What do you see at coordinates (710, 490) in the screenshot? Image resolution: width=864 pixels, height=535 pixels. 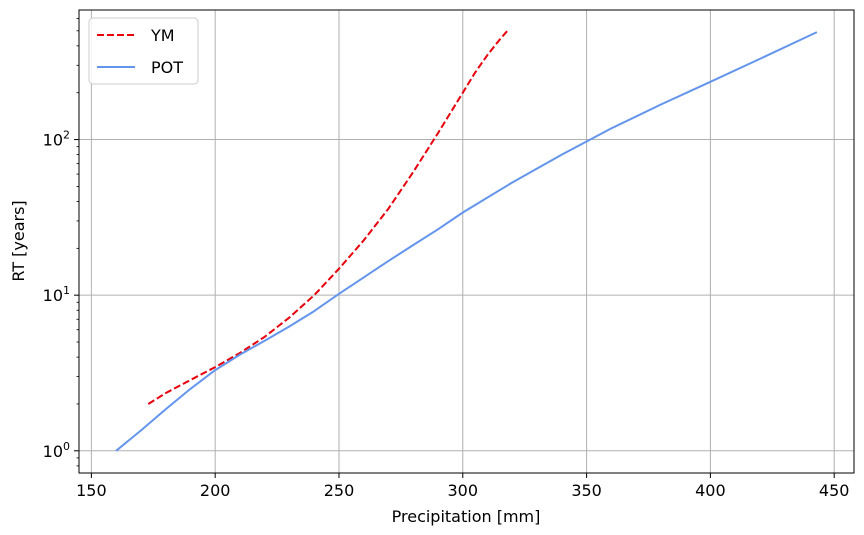 I see `x-tick-label: 400` at bounding box center [710, 490].